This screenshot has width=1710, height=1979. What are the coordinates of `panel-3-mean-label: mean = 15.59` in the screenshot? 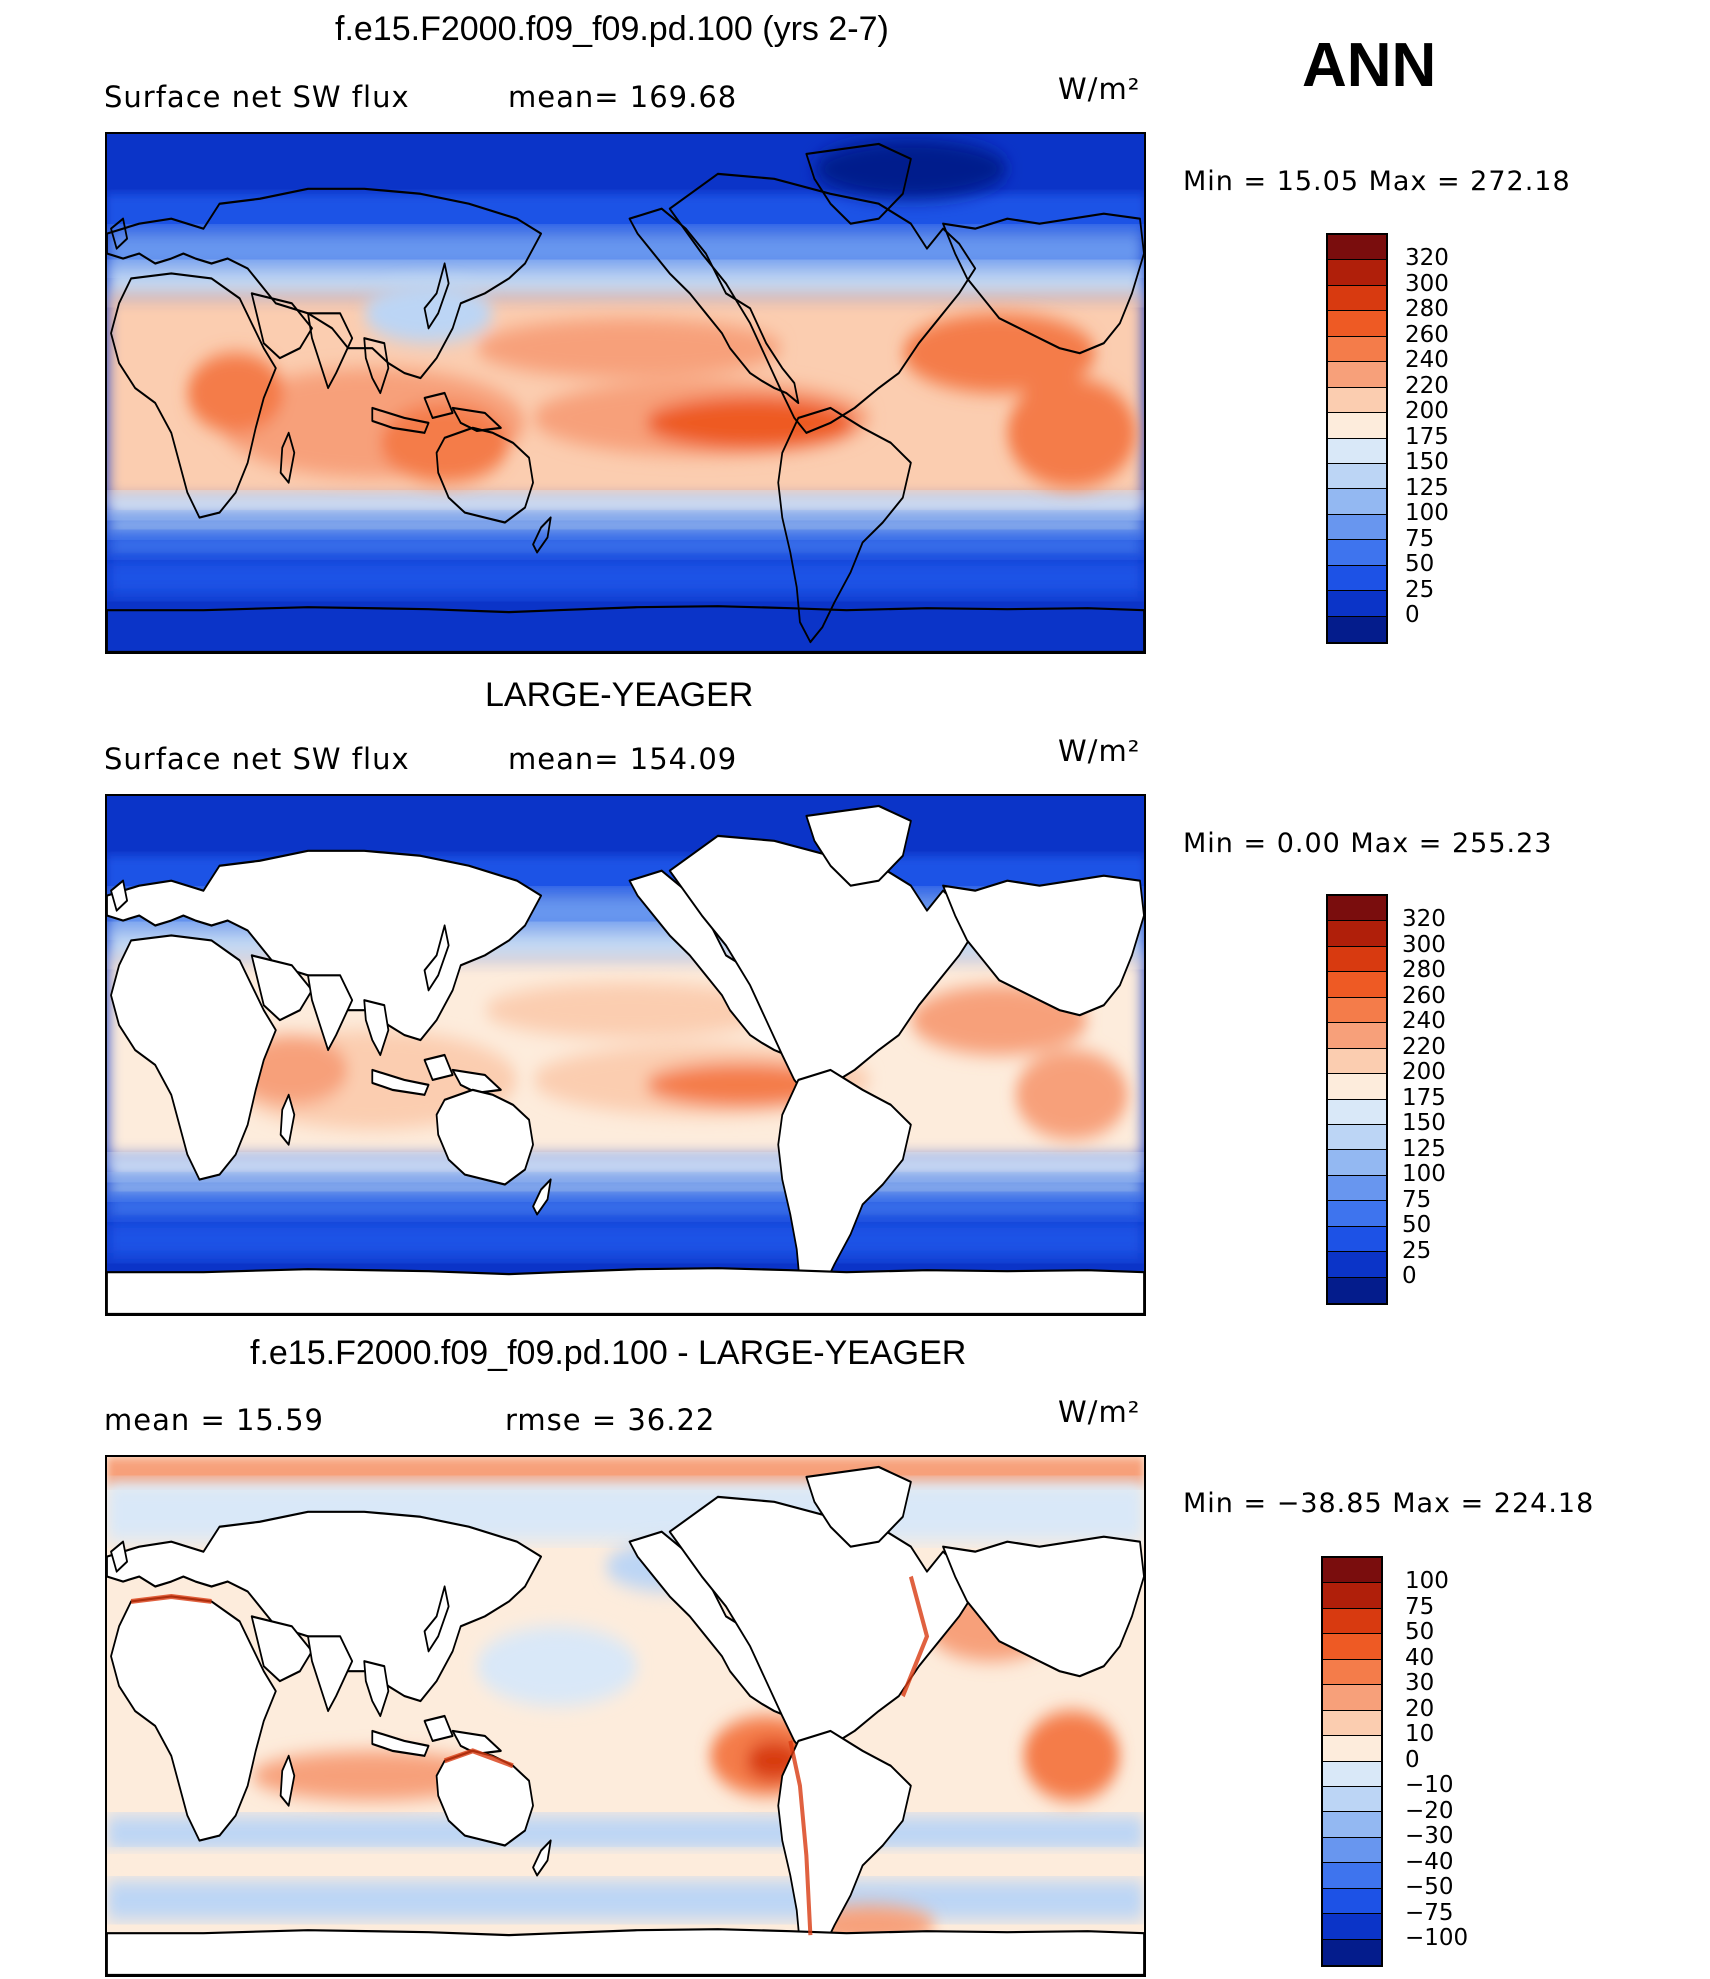 It's located at (214, 1420).